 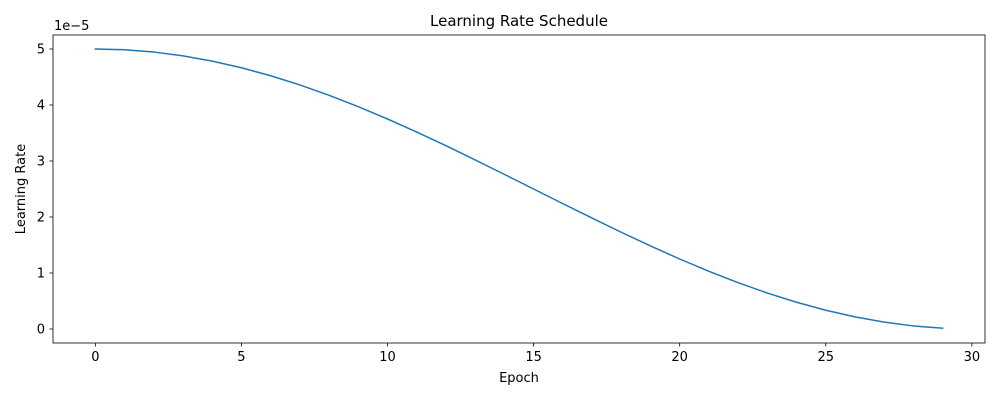 I want to click on y-axis-offset-label: 1e−5, so click(x=71, y=26).